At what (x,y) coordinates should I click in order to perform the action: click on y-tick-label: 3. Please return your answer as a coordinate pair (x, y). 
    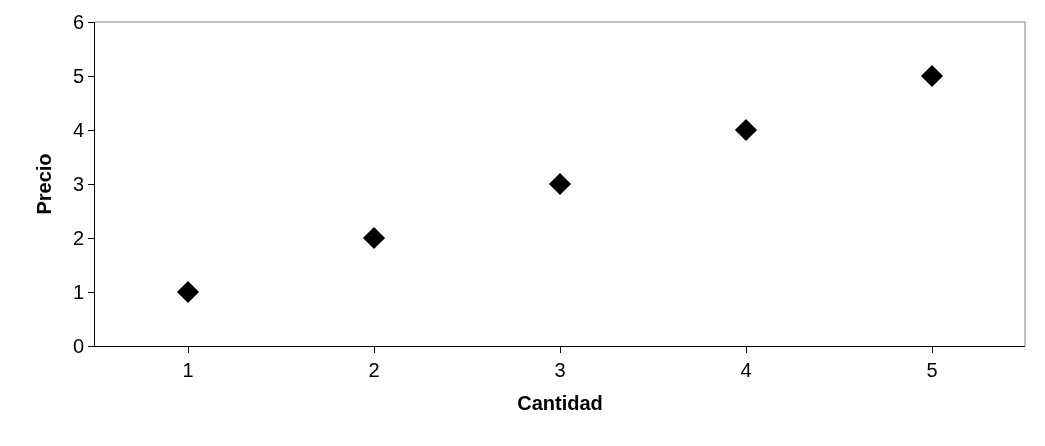
    Looking at the image, I should click on (78, 184).